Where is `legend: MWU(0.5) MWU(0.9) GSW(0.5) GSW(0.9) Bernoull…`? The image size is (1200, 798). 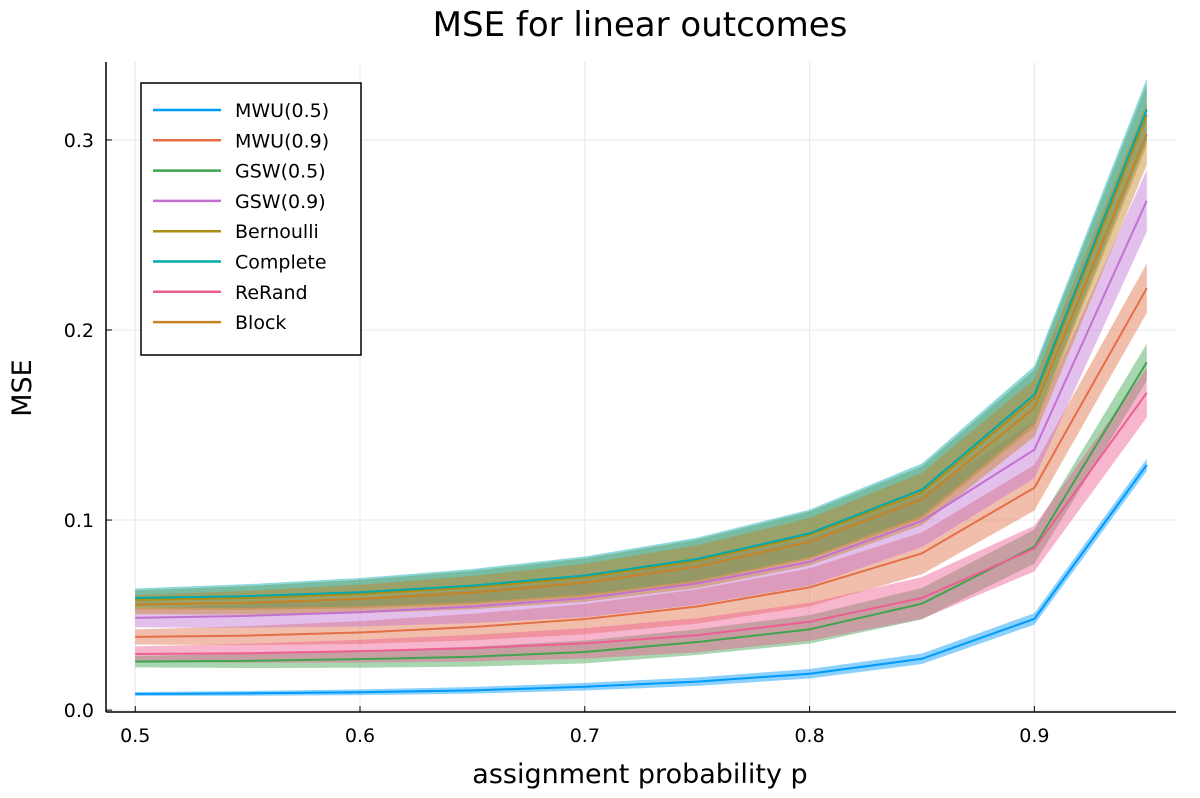 legend: MWU(0.5) MWU(0.9) GSW(0.5) GSW(0.9) Bernoull… is located at coordinates (251, 219).